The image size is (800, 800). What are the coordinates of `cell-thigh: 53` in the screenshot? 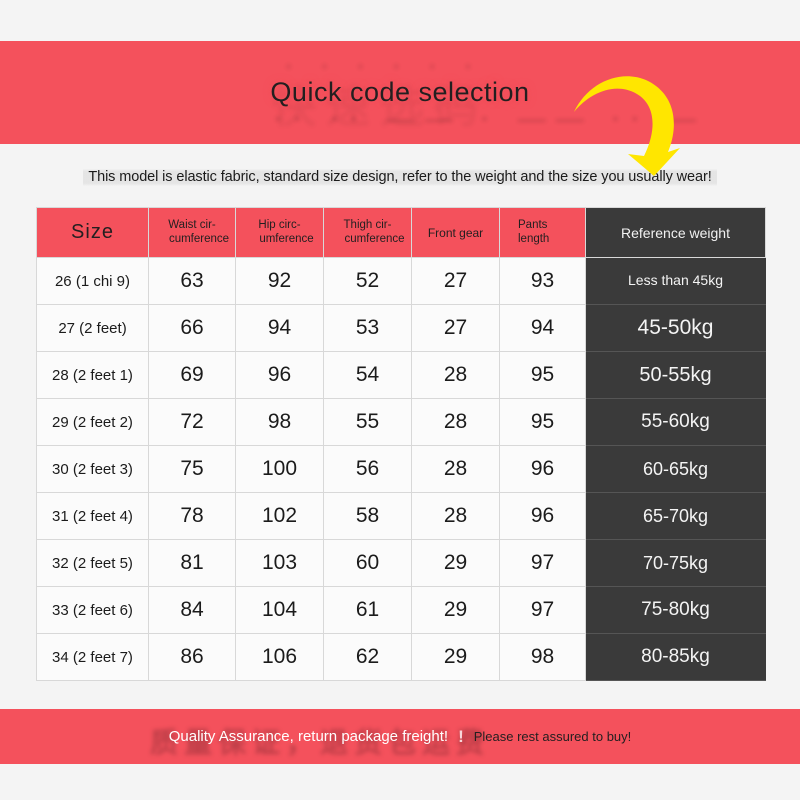 It's located at (367, 328).